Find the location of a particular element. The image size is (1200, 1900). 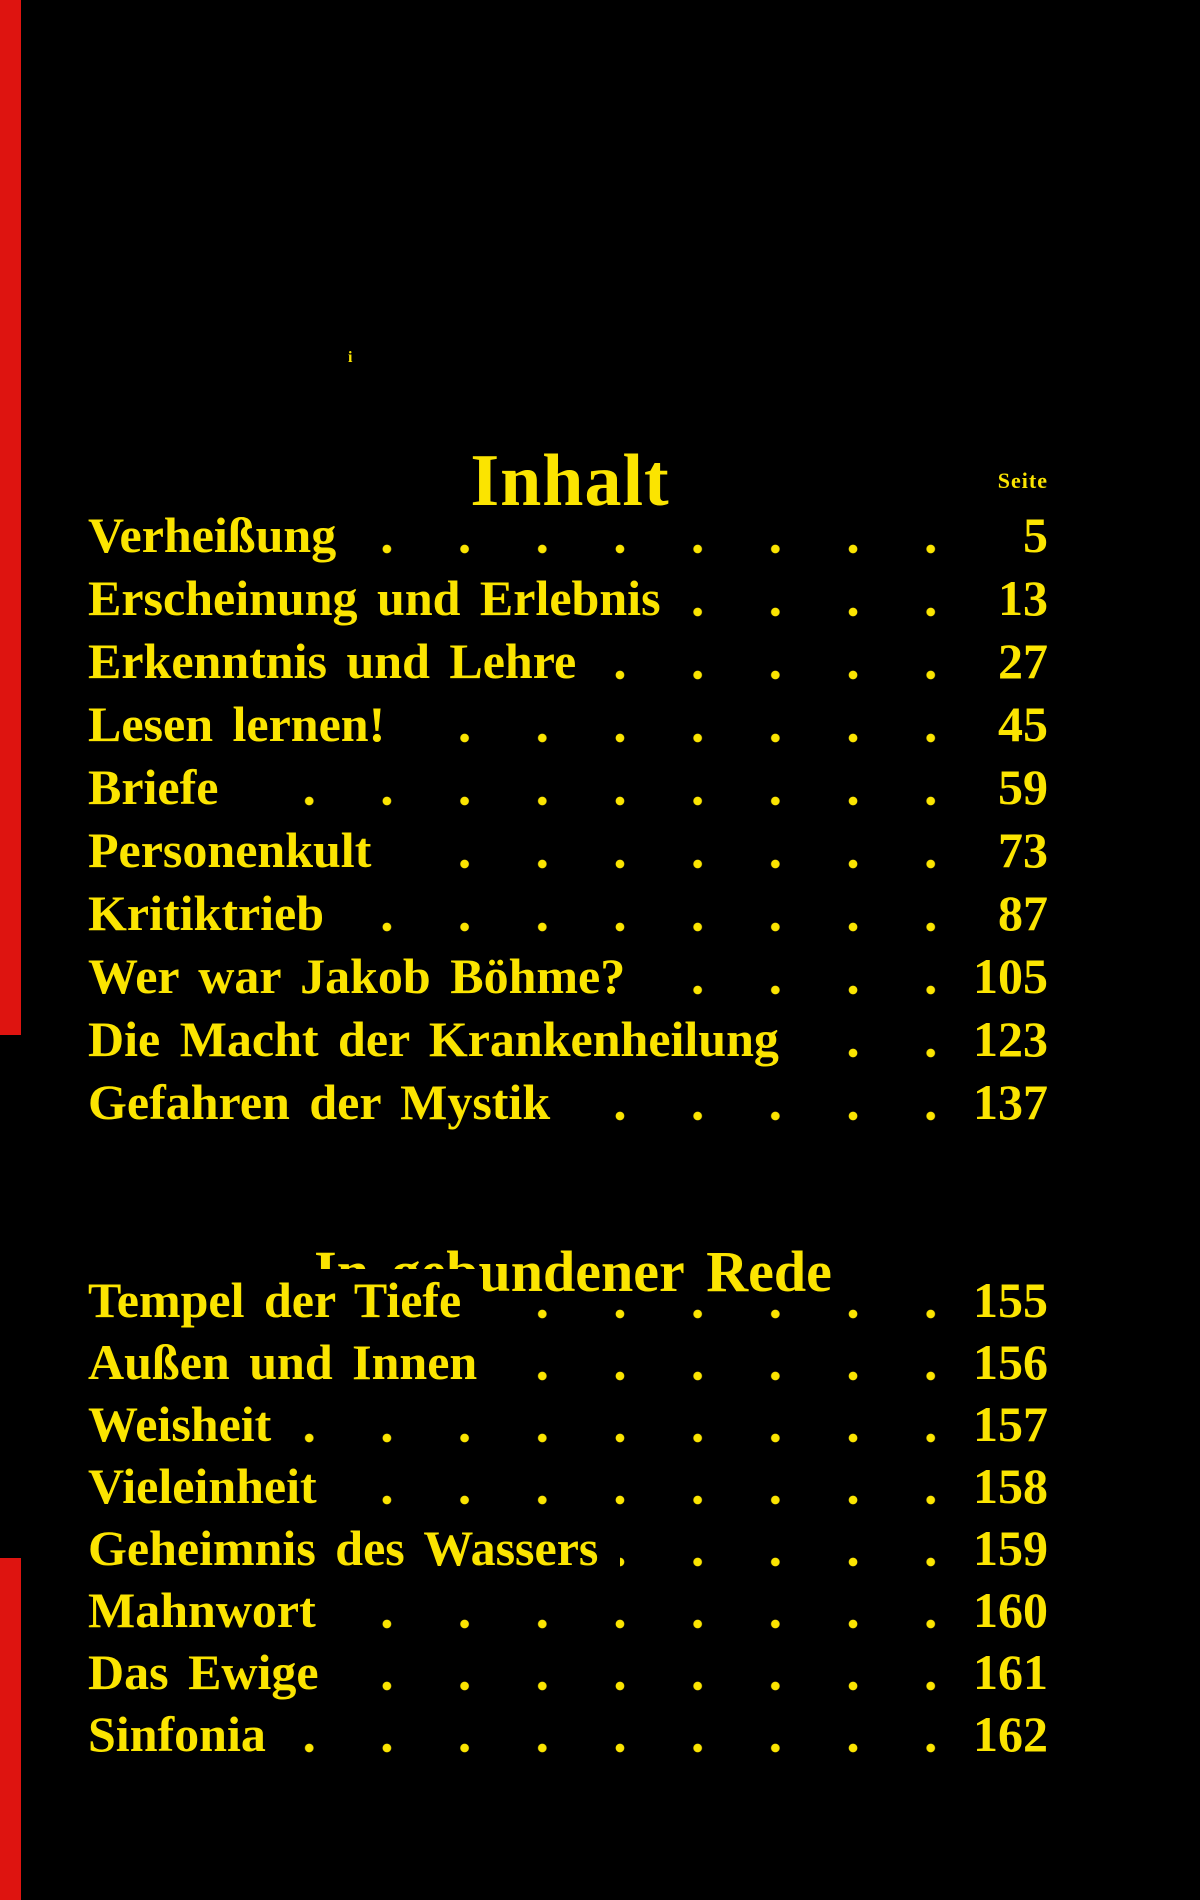

toc-entry-page-number: 155 is located at coordinates (1004, 1300).